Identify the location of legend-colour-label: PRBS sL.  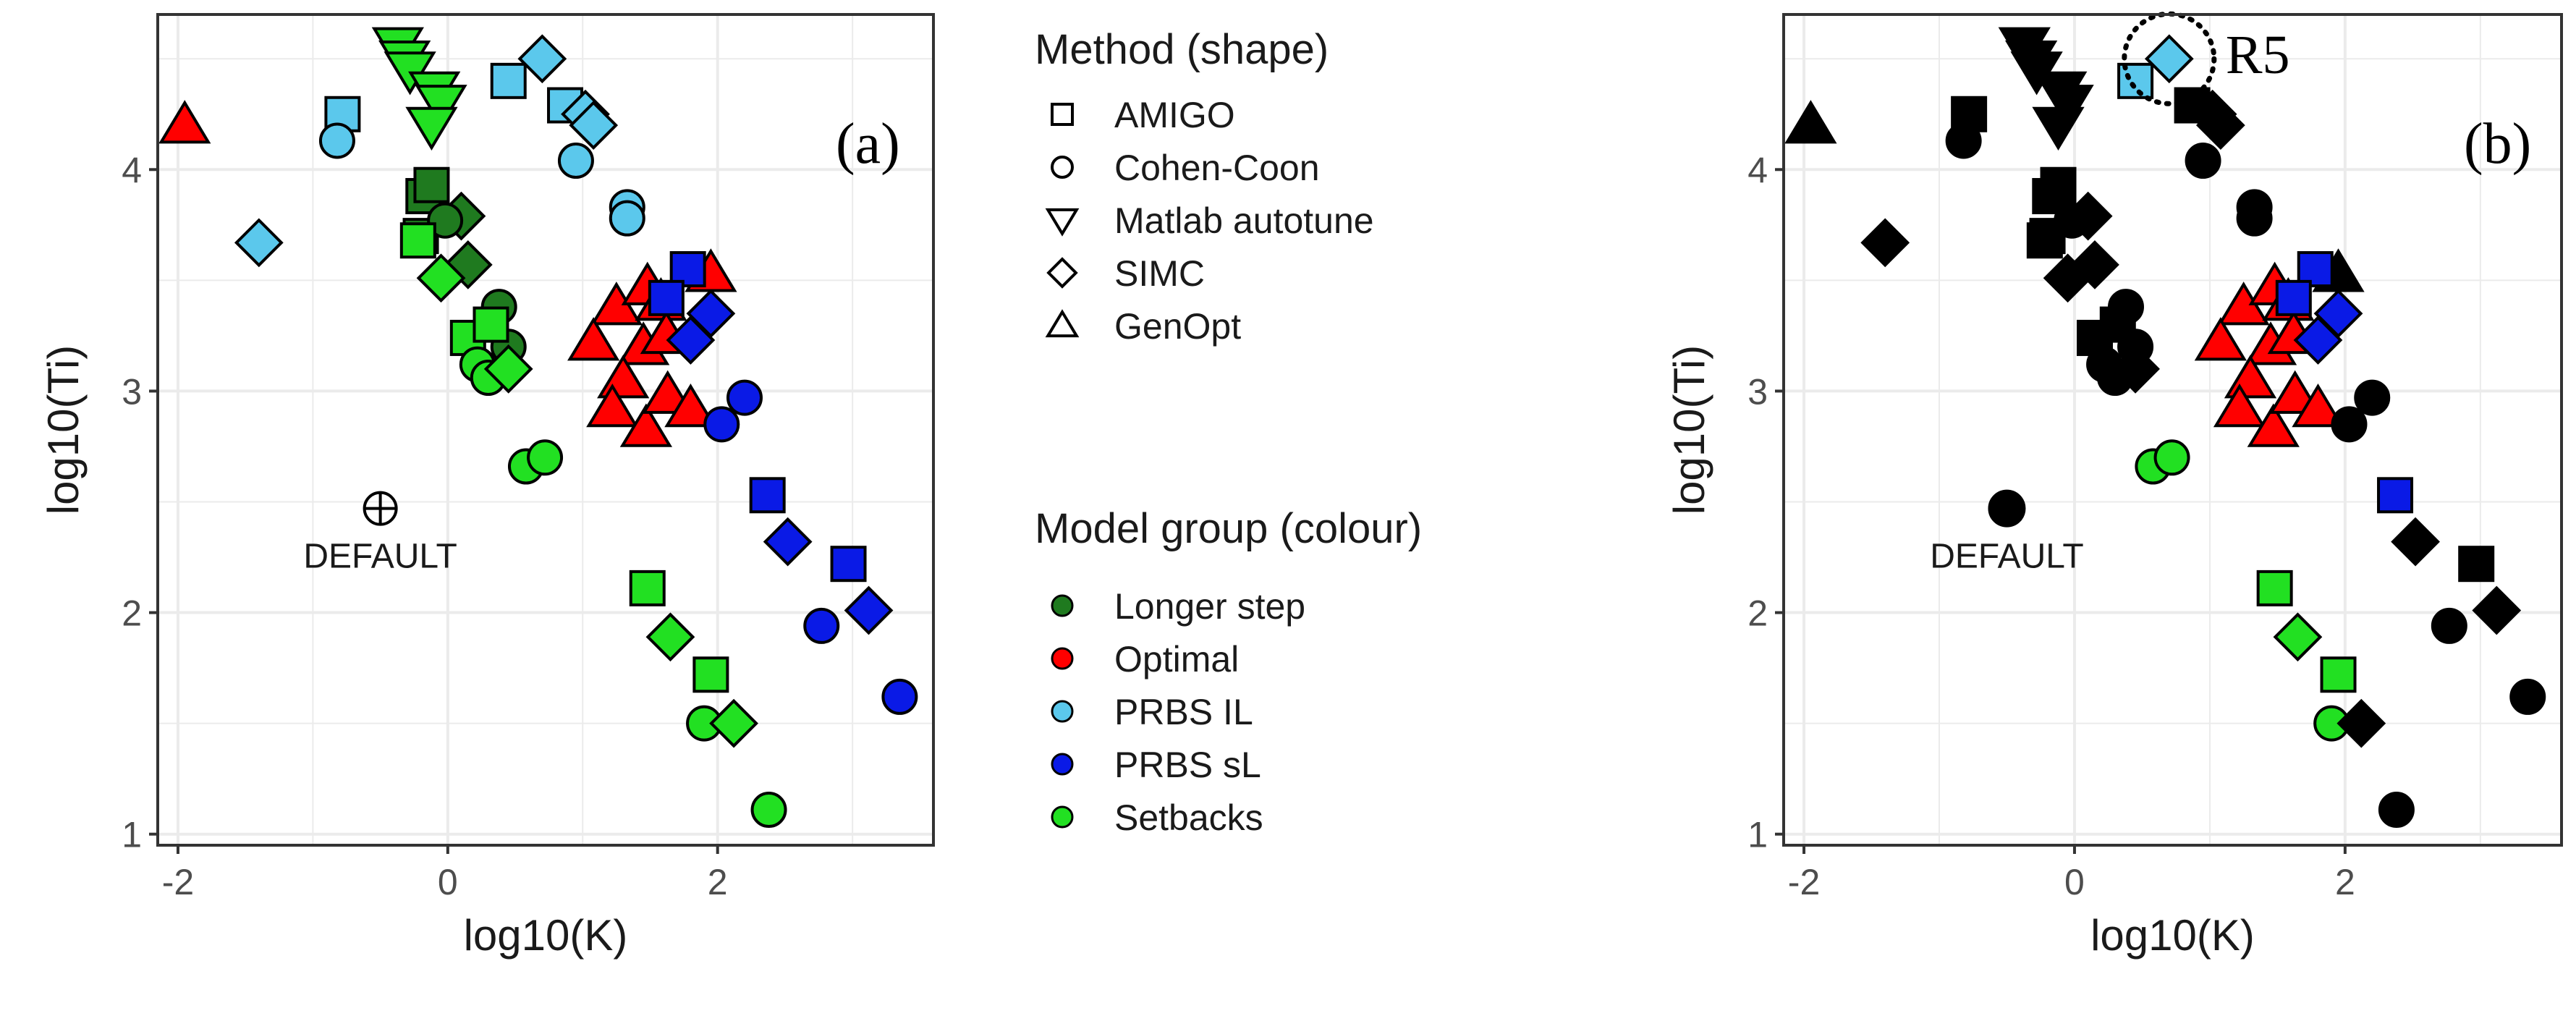
(1187, 765).